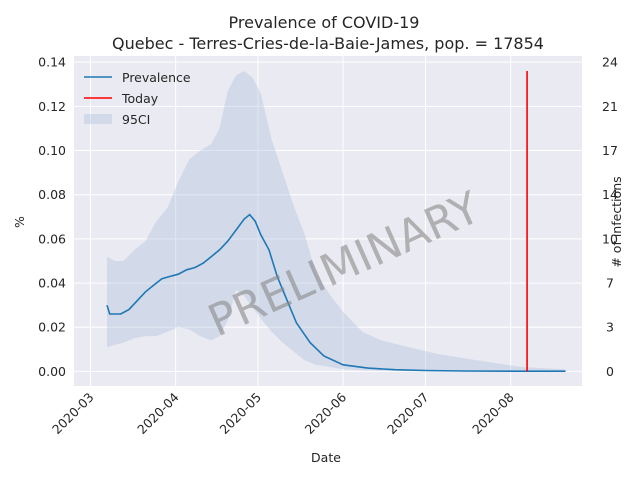  What do you see at coordinates (158, 413) in the screenshot?
I see `x-tick-label: 2020-04` at bounding box center [158, 413].